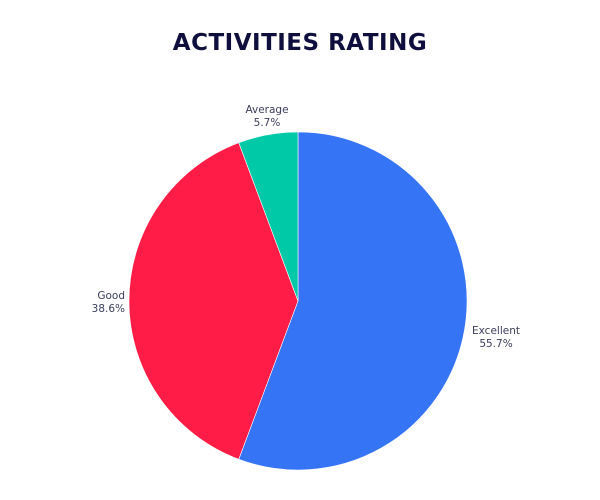 Image resolution: width=600 pixels, height=500 pixels. I want to click on label-average: Average 5.7%, so click(267, 117).